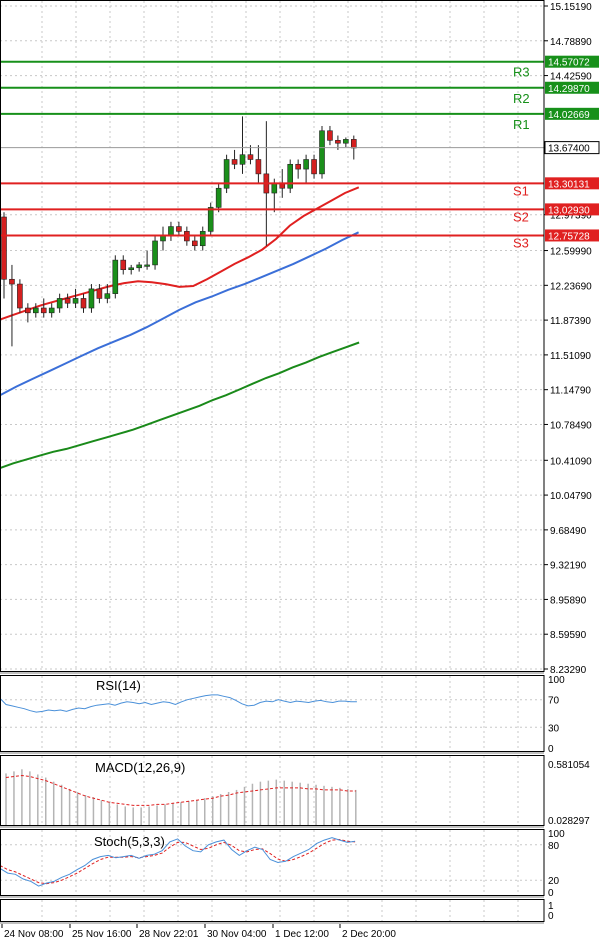  Describe the element at coordinates (129, 841) in the screenshot. I see `stoch-title: Stoch(5,3,3)` at that location.